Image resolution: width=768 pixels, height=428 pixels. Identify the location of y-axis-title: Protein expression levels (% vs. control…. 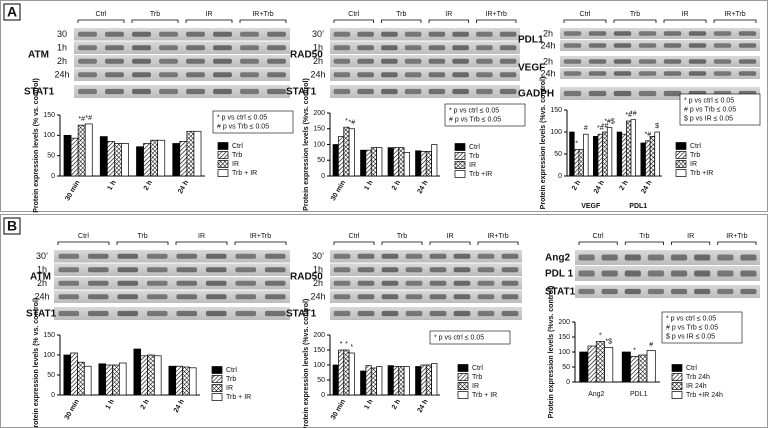
(36, 363).